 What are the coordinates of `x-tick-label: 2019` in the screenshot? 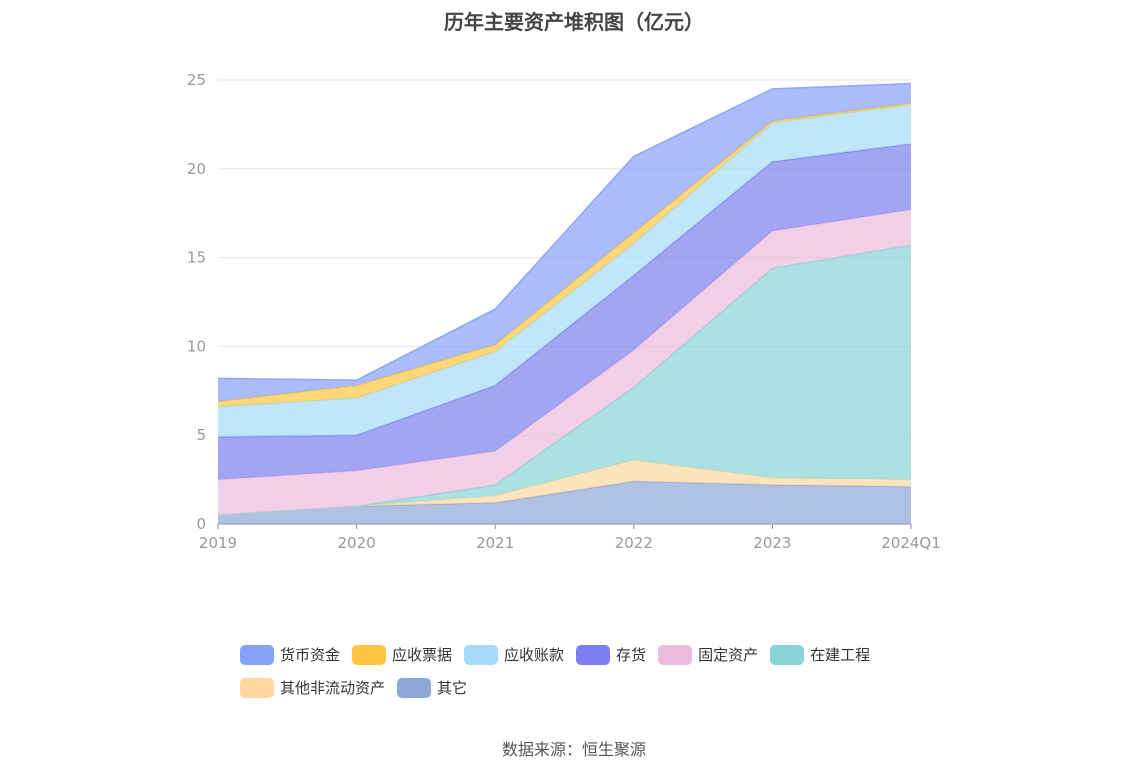 It's located at (218, 543).